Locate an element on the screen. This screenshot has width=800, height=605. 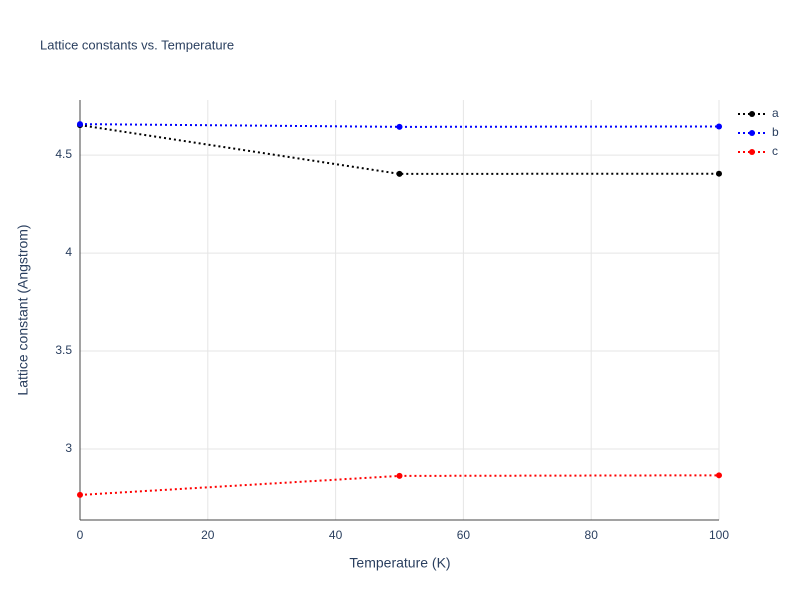
y-tick-label: 3.5 is located at coordinates (63, 350).